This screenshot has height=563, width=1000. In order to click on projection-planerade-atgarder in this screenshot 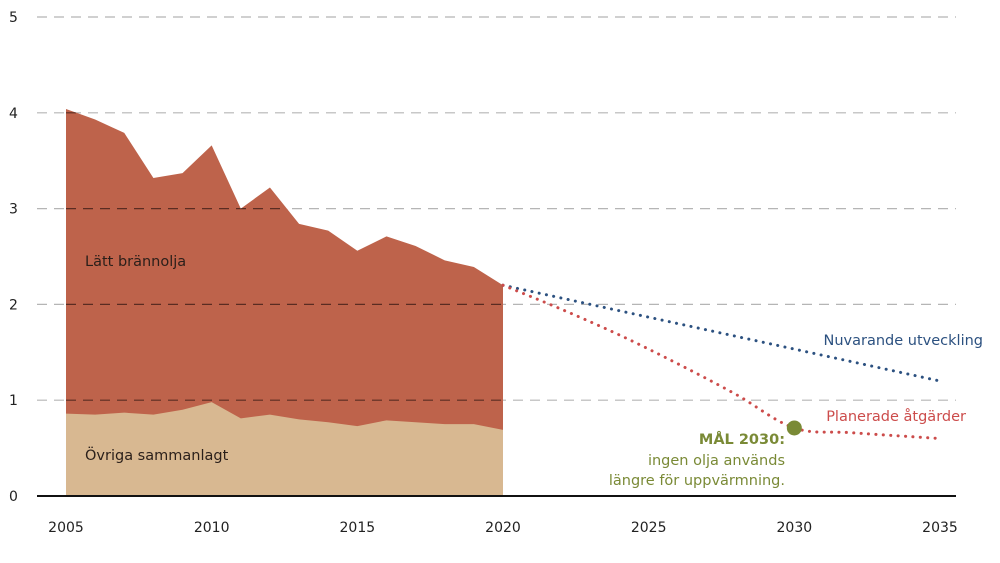, I will do `click(721, 362)`.